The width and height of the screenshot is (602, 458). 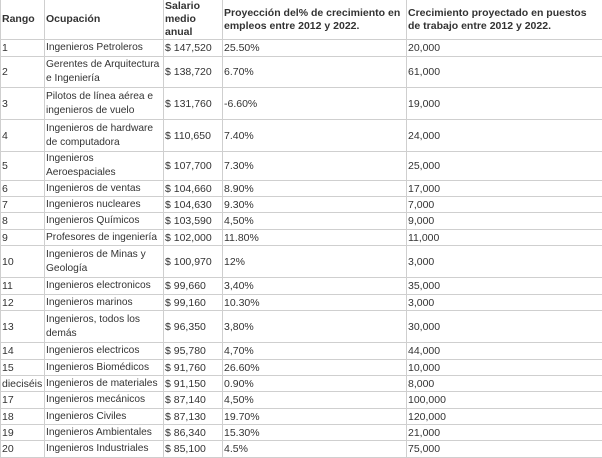 I want to click on table-cell: 19.70%, so click(x=315, y=417).